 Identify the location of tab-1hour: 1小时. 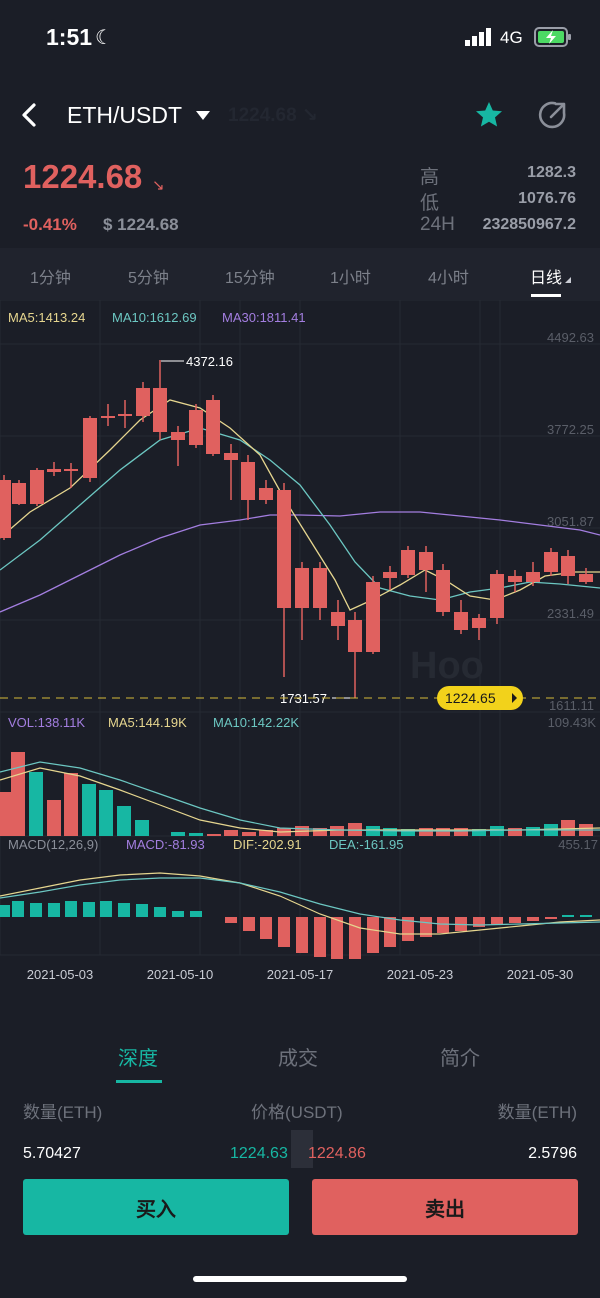
(350, 278).